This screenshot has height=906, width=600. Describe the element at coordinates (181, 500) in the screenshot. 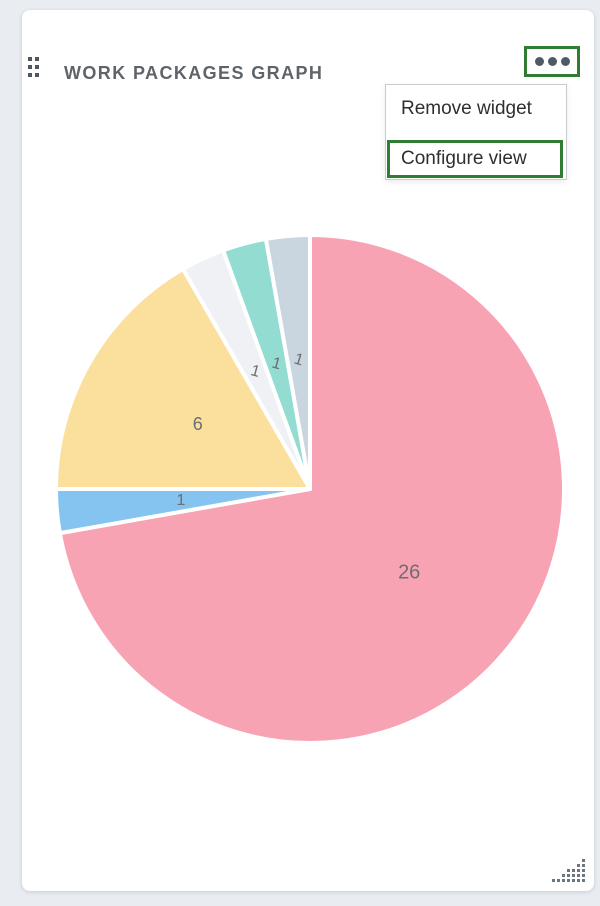

I see `pie-slice-label-1: 1` at that location.